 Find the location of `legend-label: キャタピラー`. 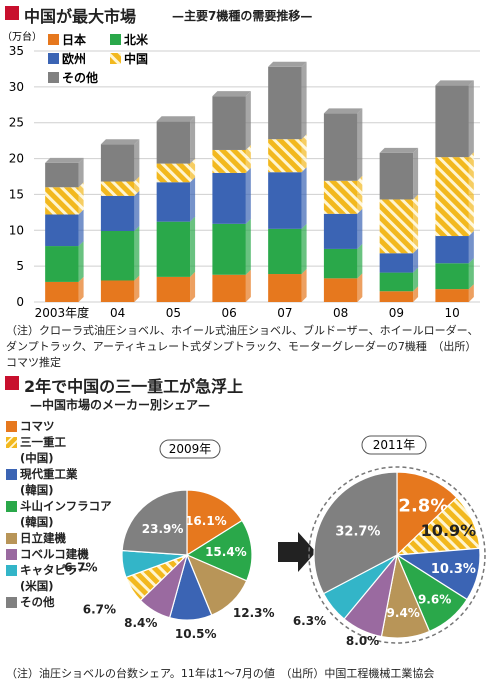

legend-label: キャタピラー is located at coordinates (54, 570).